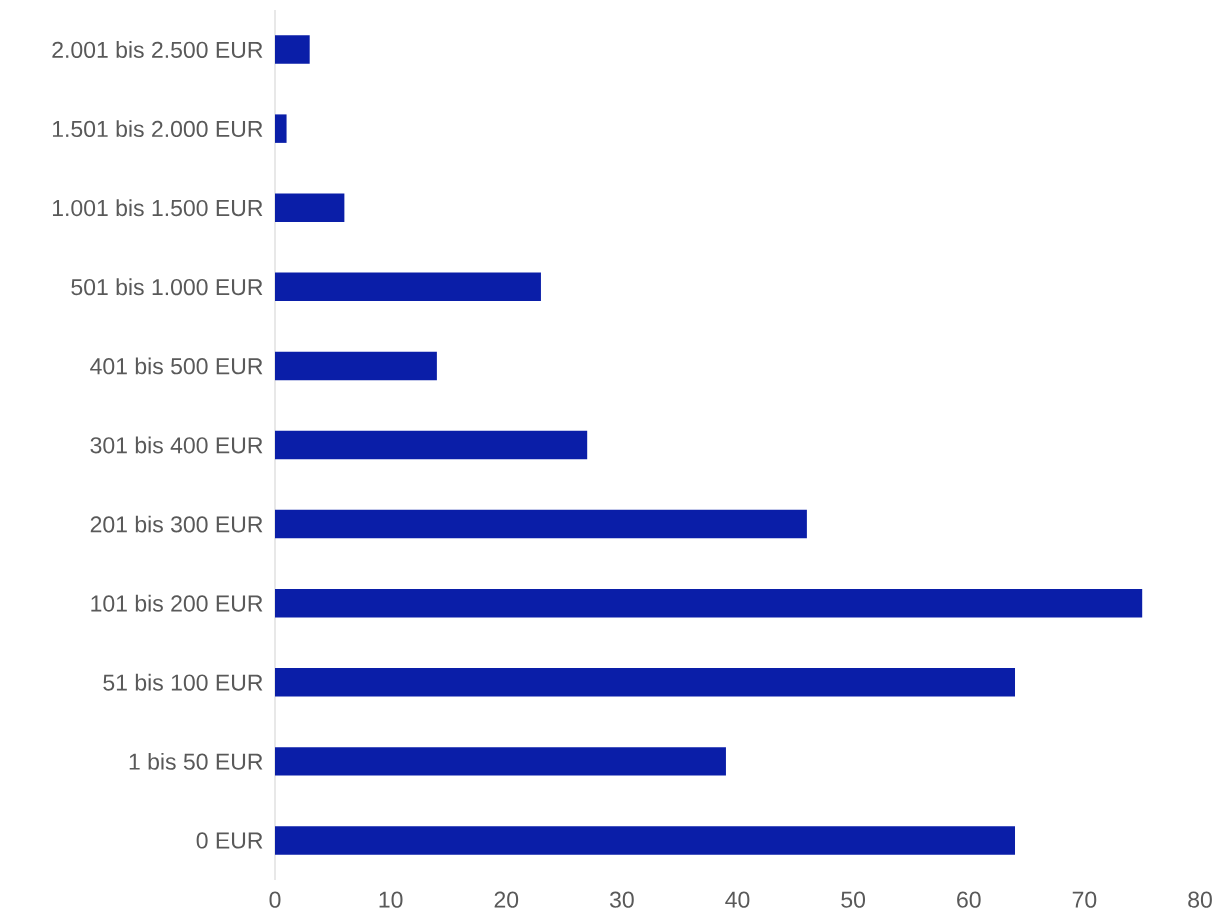 Image resolution: width=1220 pixels, height=923 pixels. Describe the element at coordinates (1200, 899) in the screenshot. I see `x-tick-label: 80` at that location.